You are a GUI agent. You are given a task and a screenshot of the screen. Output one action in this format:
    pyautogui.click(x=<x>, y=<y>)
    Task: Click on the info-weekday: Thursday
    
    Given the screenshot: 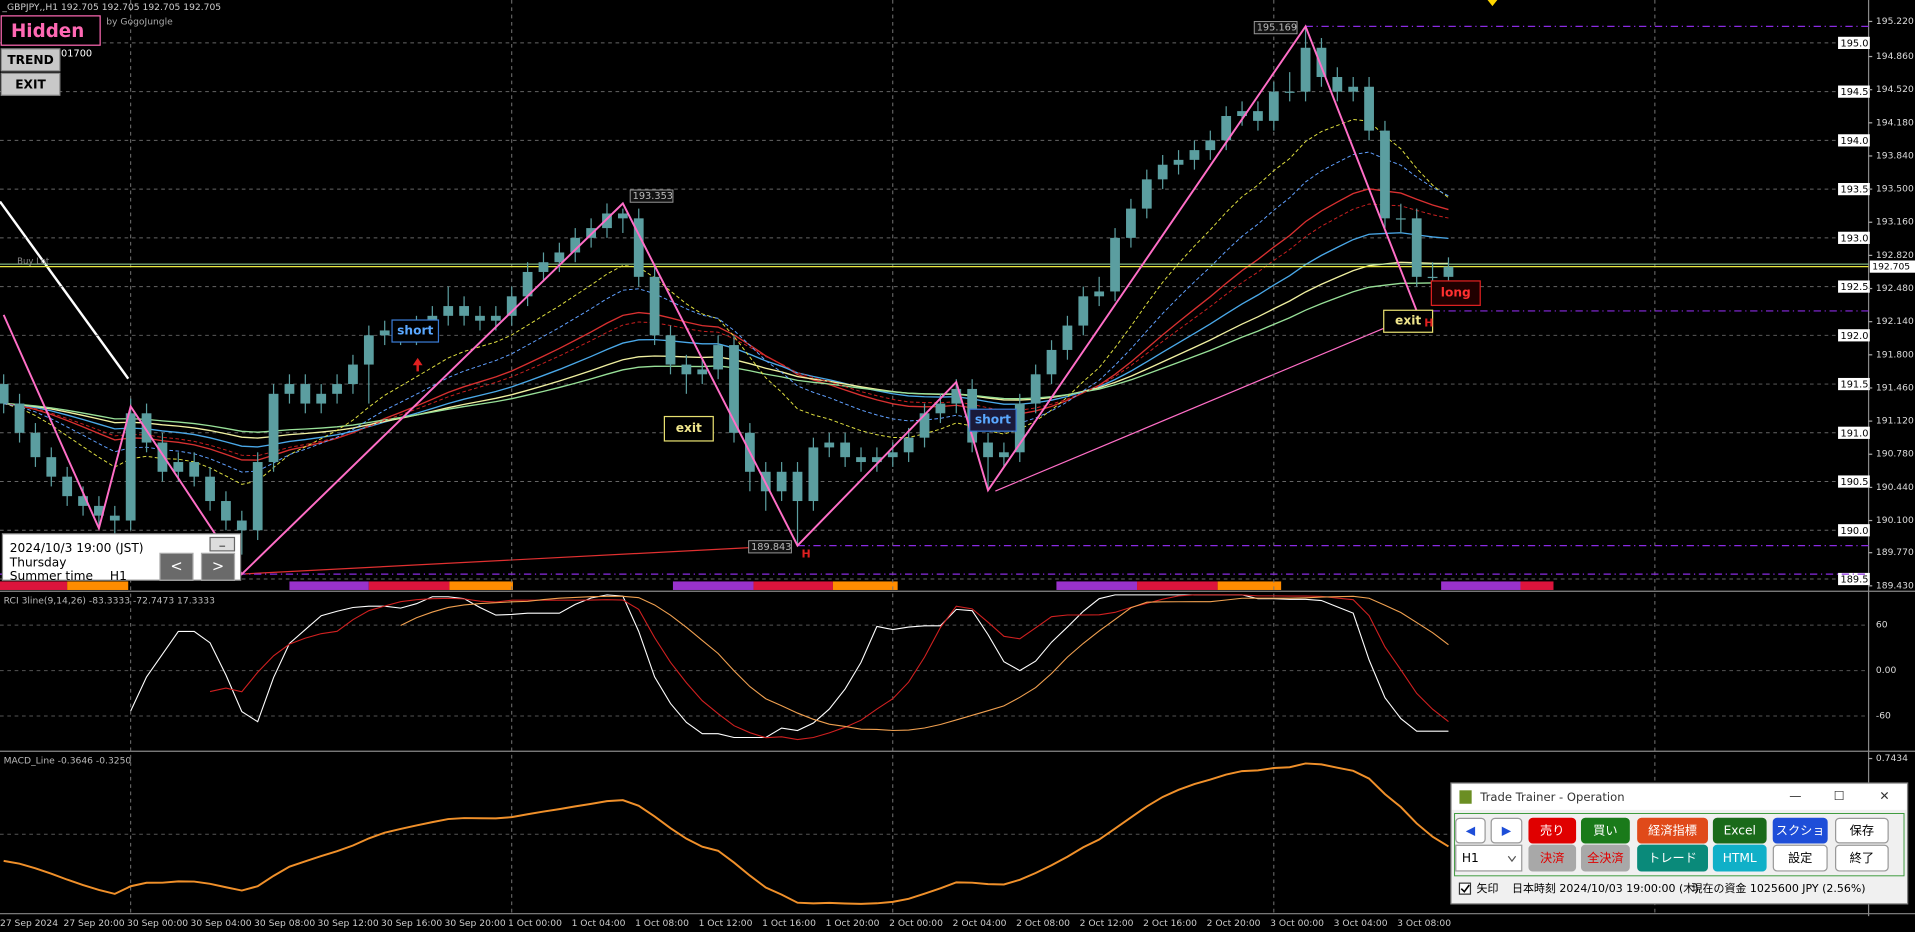 What is the action you would take?
    pyautogui.click(x=38, y=563)
    